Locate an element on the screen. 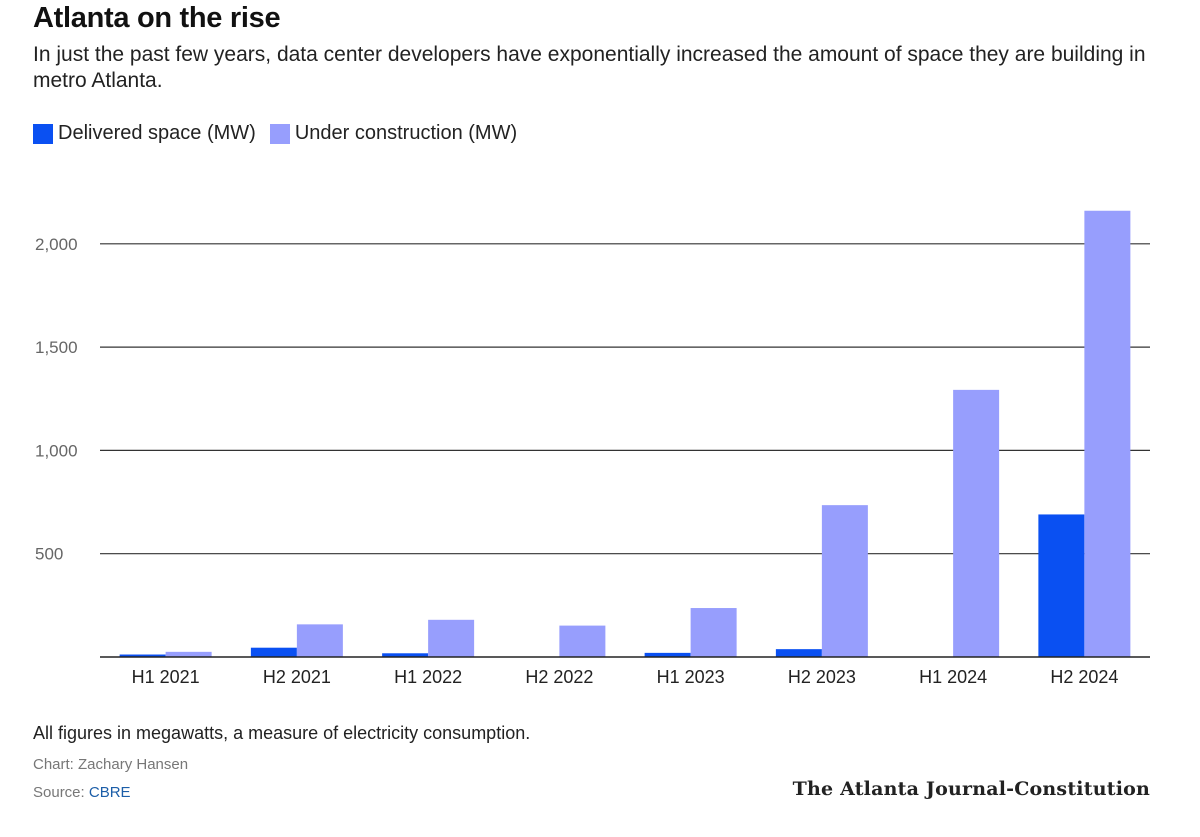  legend-item-under-construction: Under construction (MW) is located at coordinates (393, 133).